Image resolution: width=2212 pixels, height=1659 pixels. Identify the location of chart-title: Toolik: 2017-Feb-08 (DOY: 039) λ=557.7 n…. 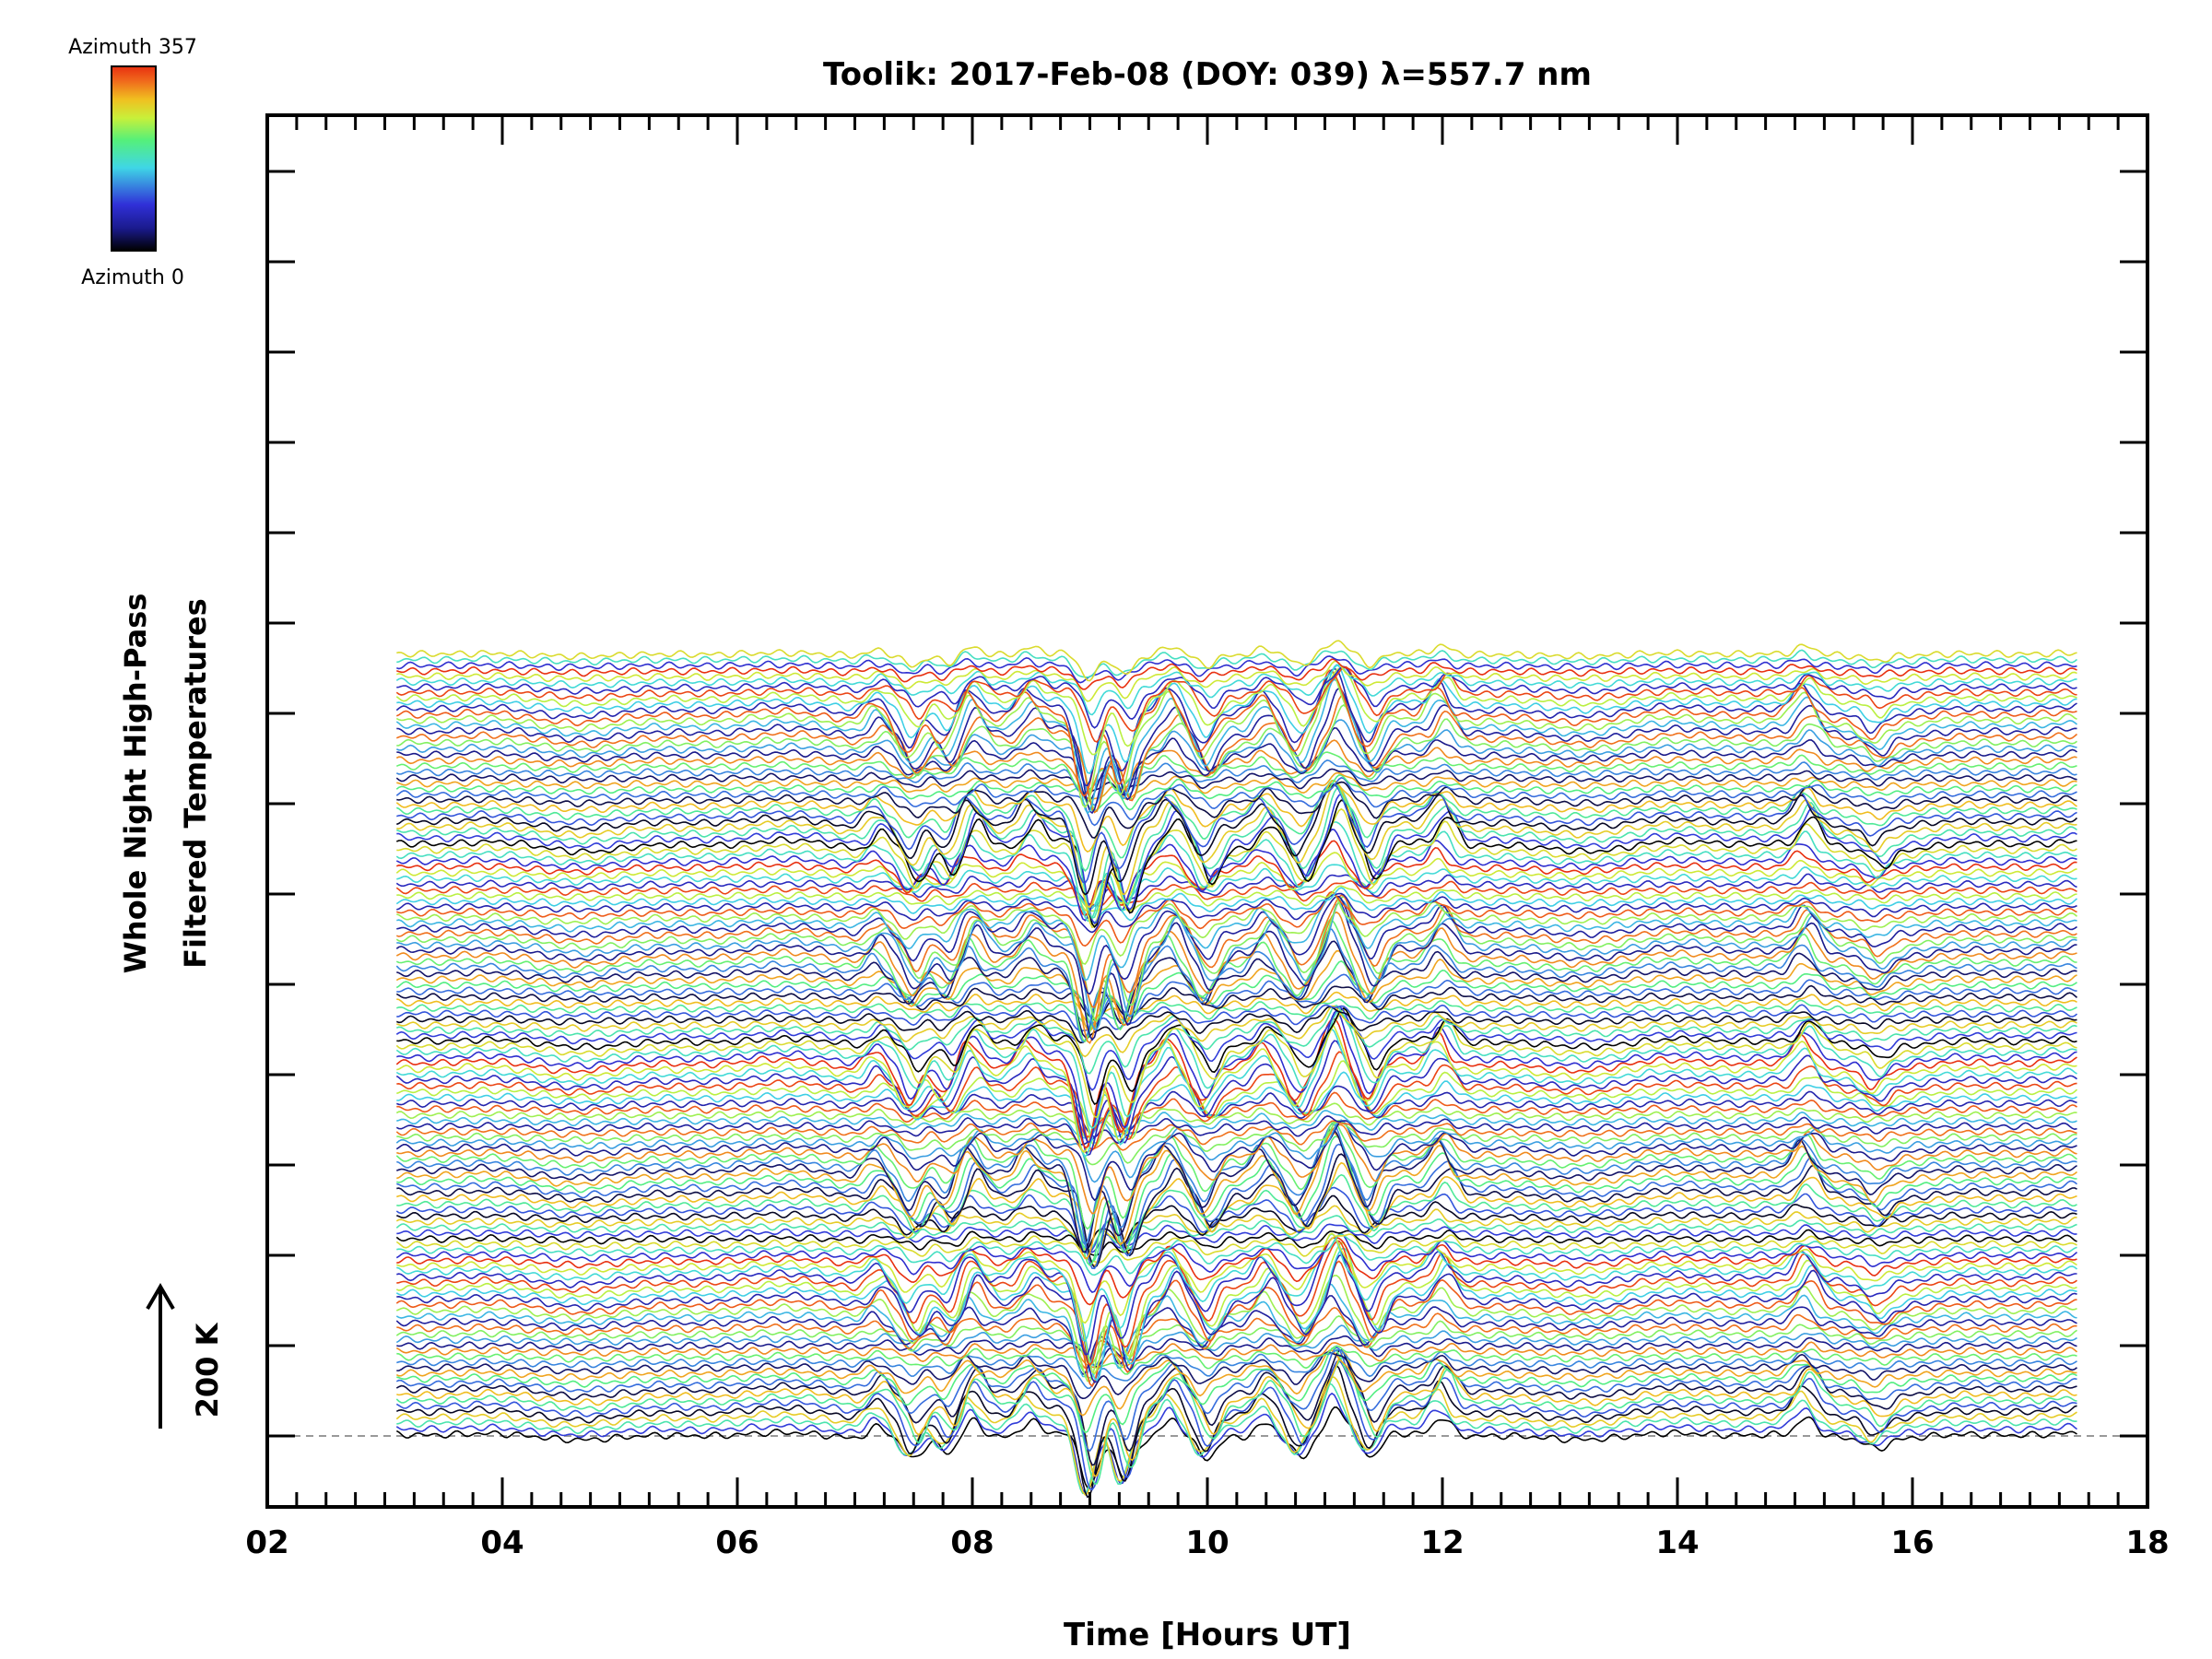
(1207, 74).